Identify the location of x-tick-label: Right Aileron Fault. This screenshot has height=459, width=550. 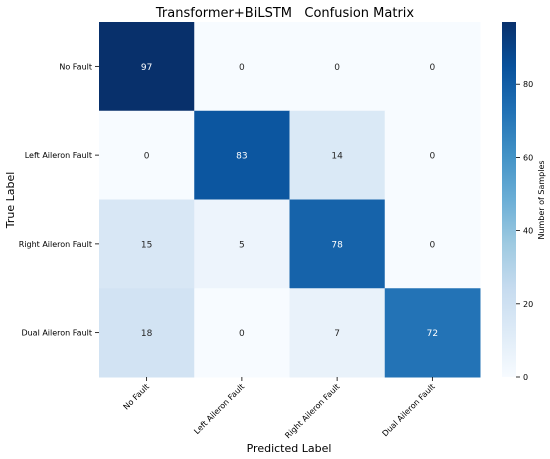
(312, 411).